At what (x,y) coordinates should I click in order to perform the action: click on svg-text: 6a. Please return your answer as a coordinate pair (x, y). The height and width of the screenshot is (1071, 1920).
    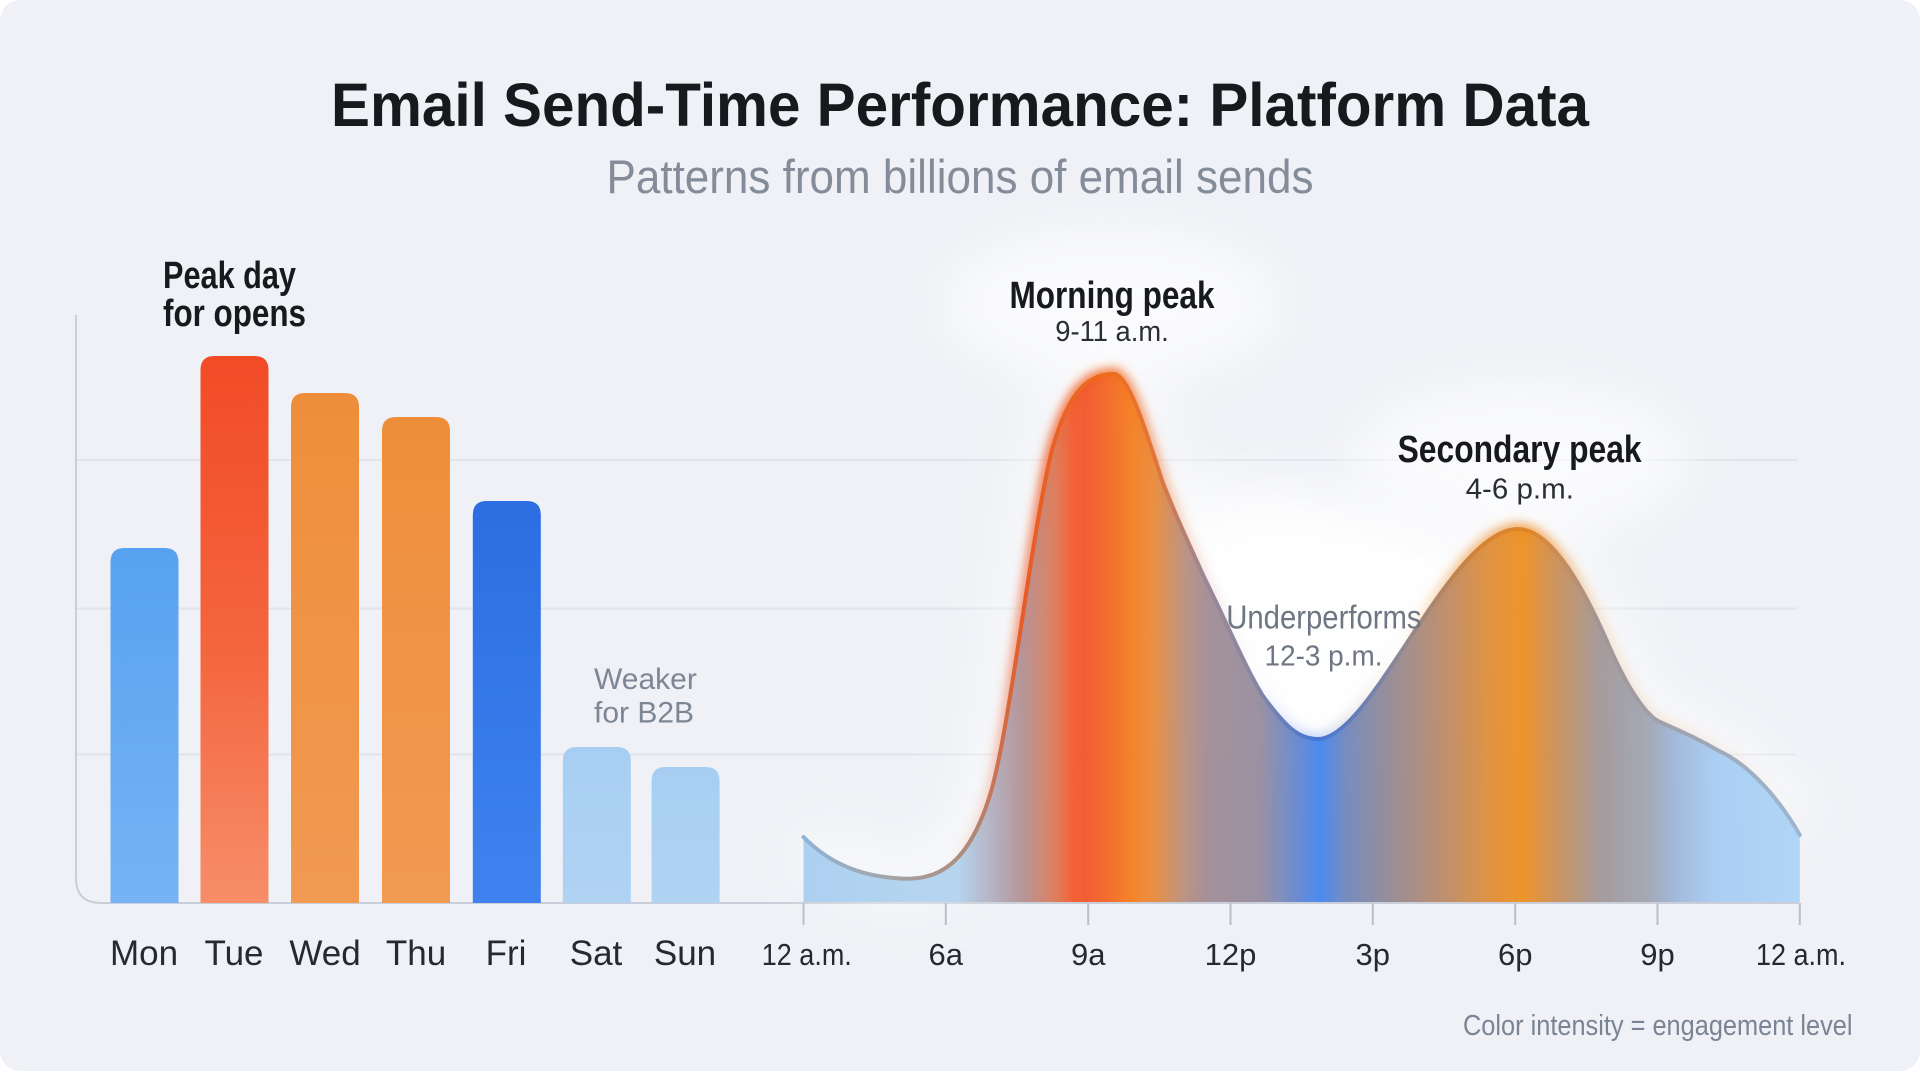
    Looking at the image, I should click on (946, 954).